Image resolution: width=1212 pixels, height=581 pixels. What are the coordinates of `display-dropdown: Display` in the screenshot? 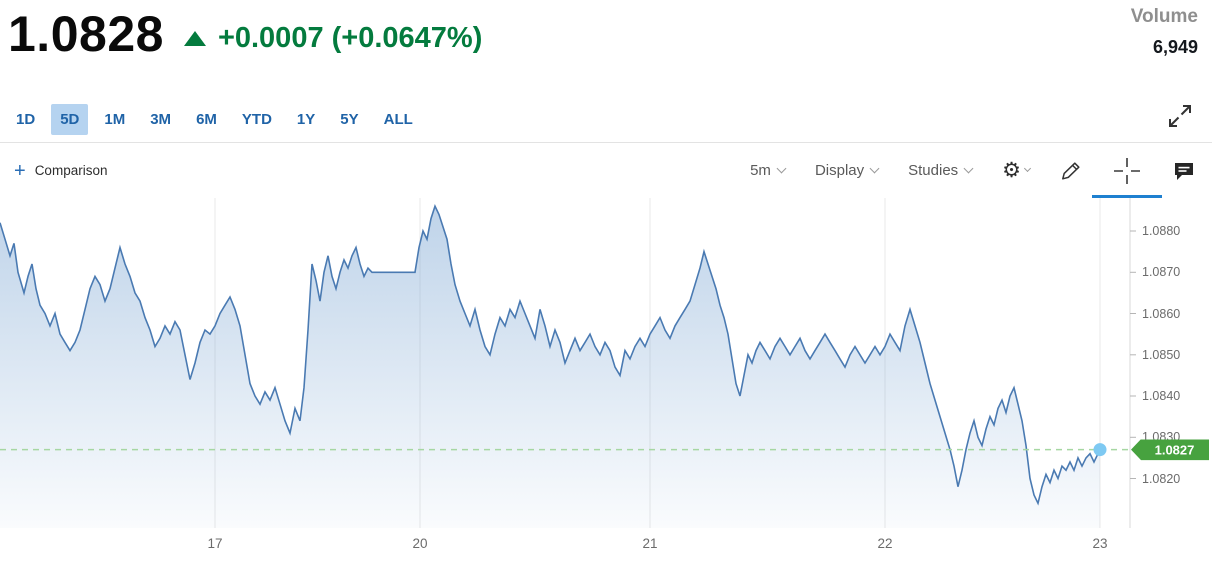 It's located at (847, 170).